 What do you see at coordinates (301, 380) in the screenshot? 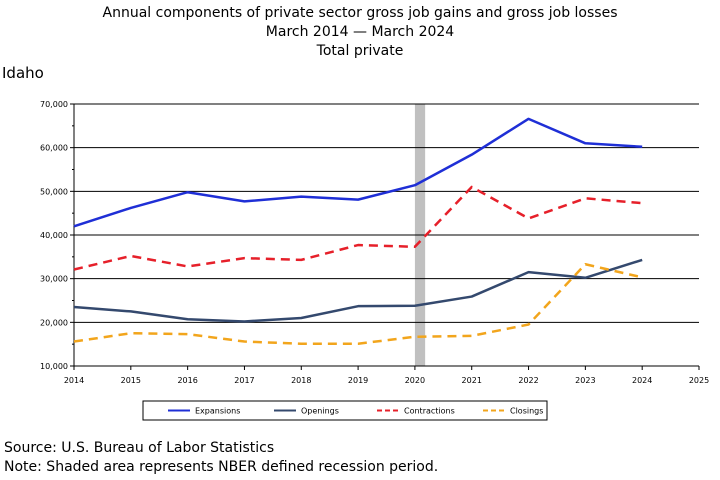
I see `x-tick-label: 2018` at bounding box center [301, 380].